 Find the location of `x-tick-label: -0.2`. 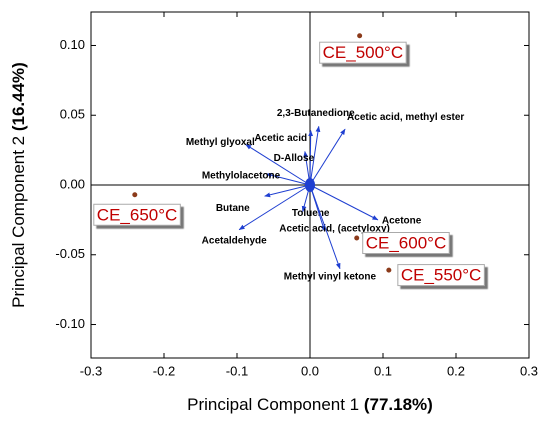

x-tick-label: -0.2 is located at coordinates (164, 370).